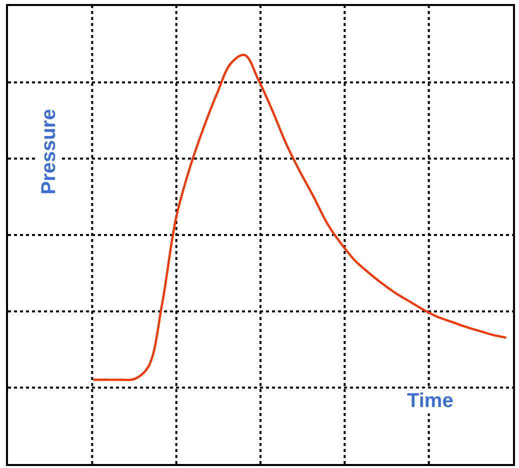 The height and width of the screenshot is (468, 519). I want to click on y-axis-title: Pressure, so click(49, 151).